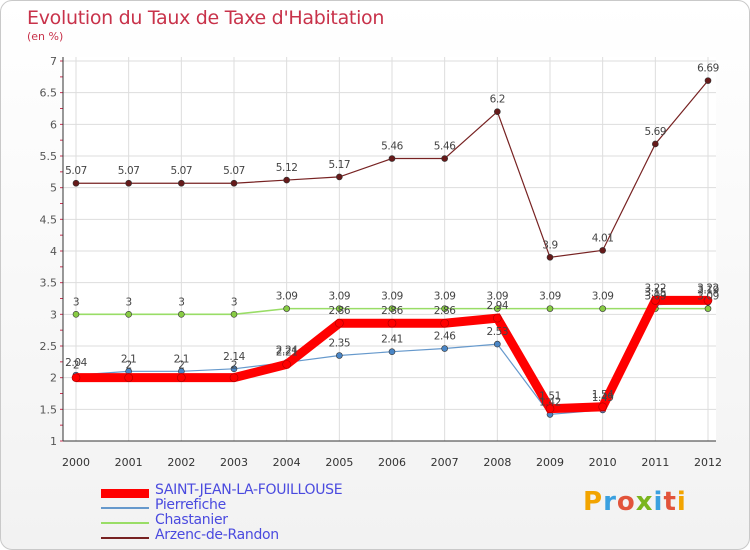 The height and width of the screenshot is (550, 750). I want to click on y-tick-label: 5.5, so click(49, 156).